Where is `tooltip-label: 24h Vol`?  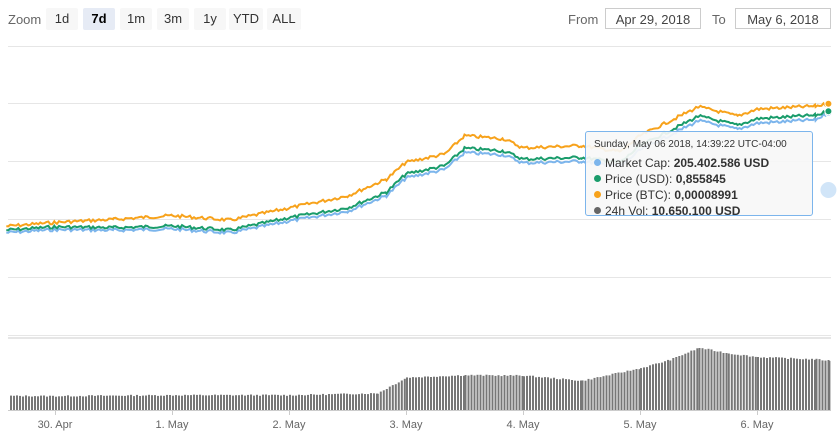
tooltip-label: 24h Vol is located at coordinates (625, 211).